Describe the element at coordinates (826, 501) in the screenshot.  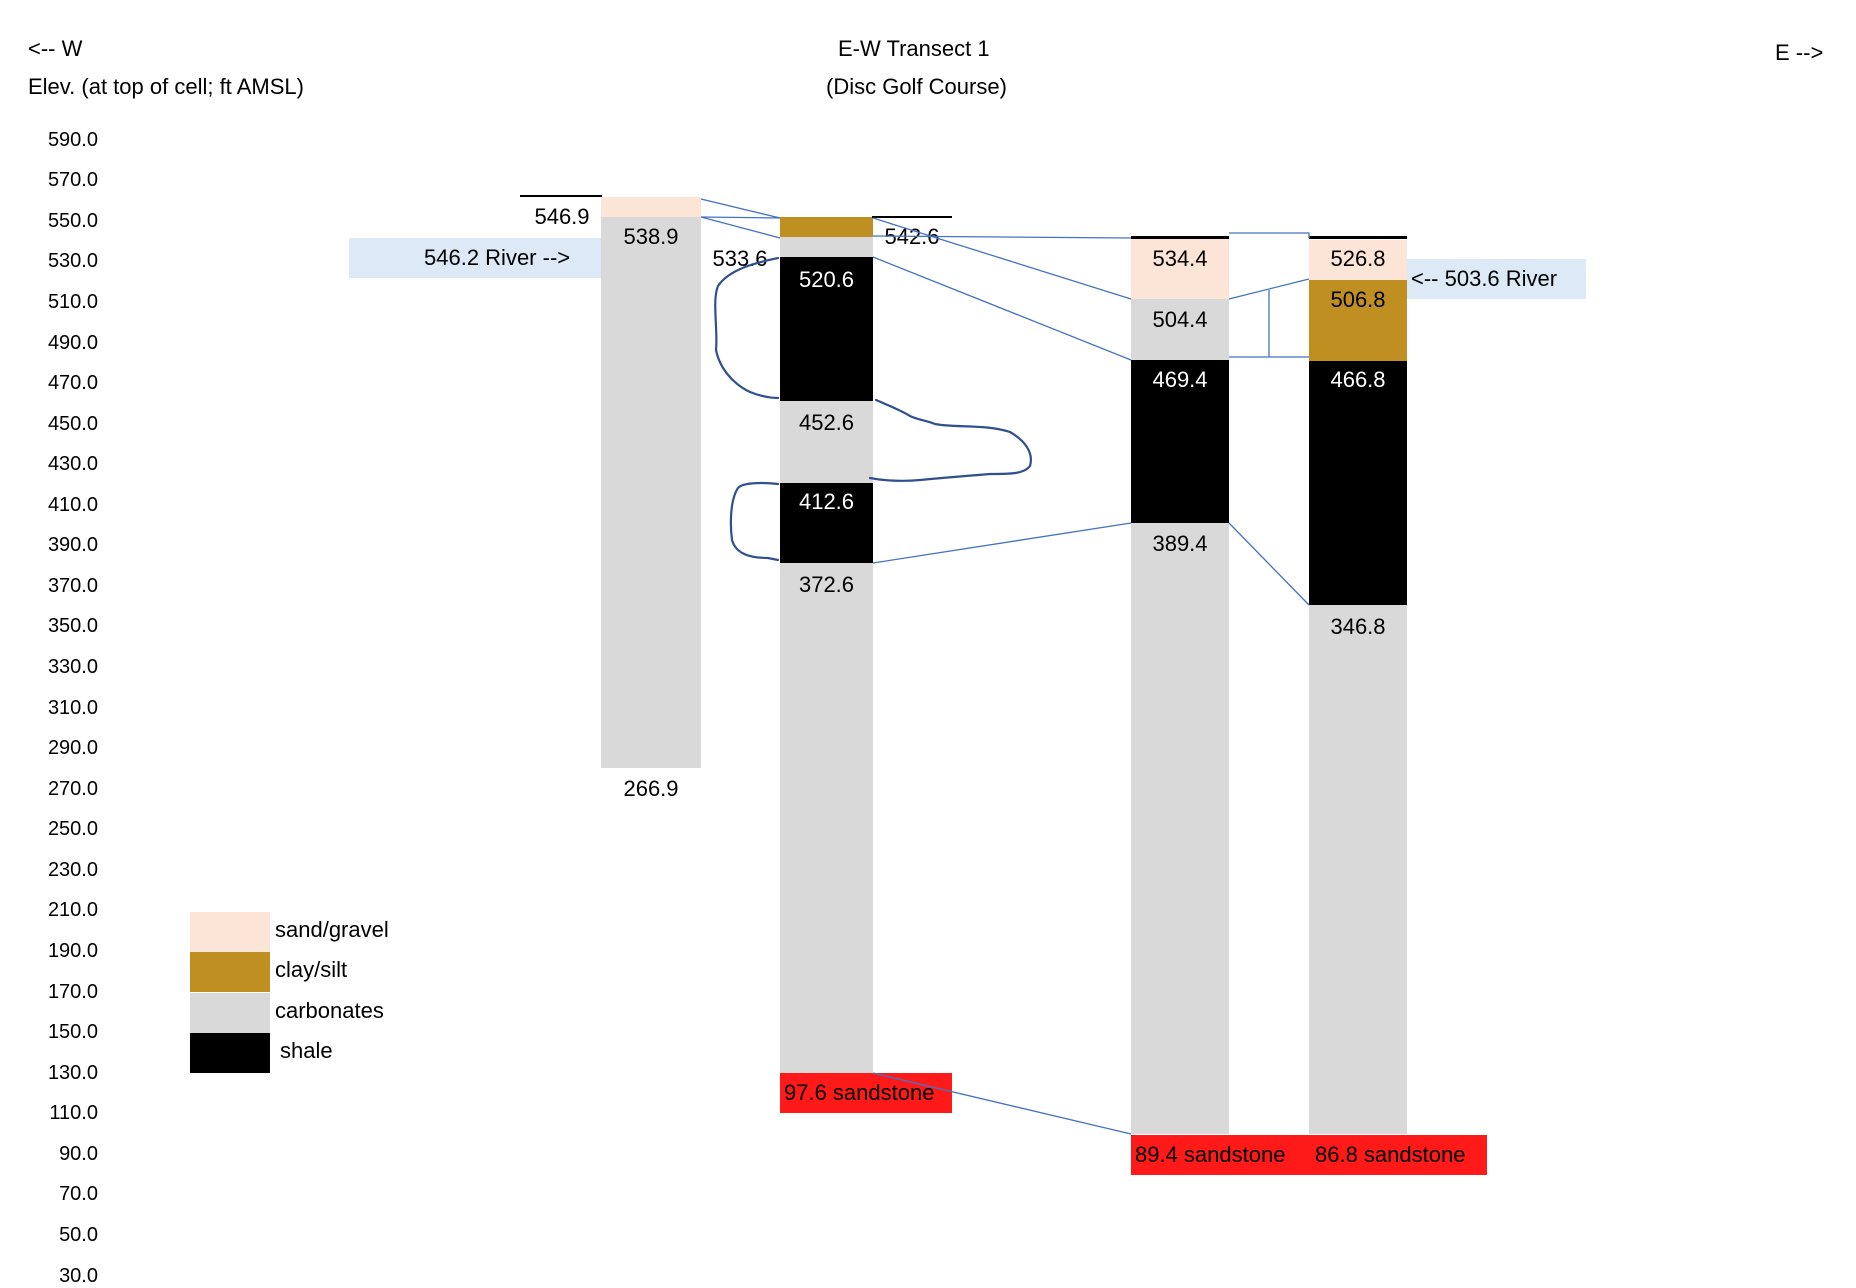
I see `well-2-label: 412.6` at that location.